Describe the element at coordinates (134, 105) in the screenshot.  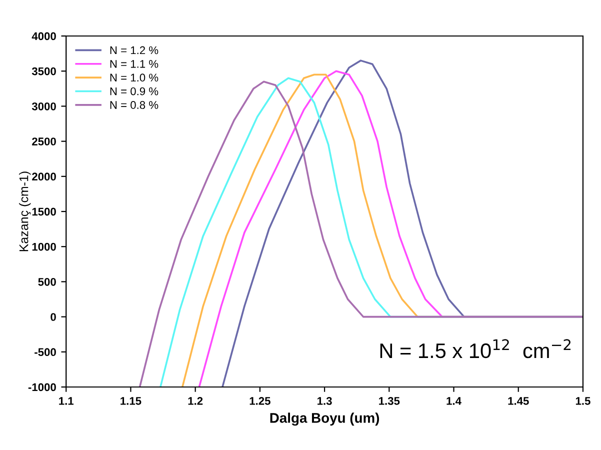
I see `legend-label: N = 0.8 %` at that location.